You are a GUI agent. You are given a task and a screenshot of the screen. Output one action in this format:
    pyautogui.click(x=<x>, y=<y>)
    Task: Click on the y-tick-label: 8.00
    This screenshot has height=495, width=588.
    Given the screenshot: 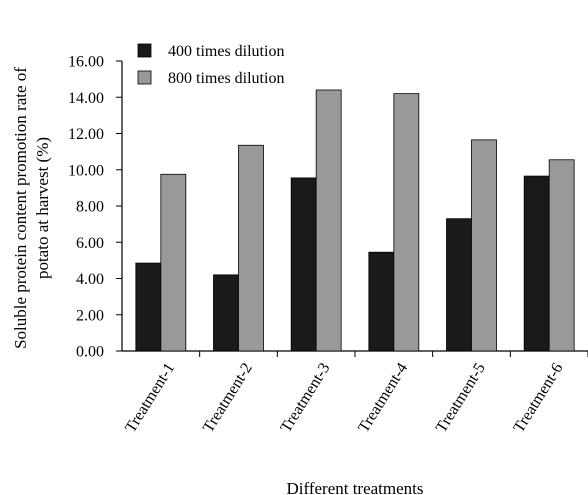 What is the action you would take?
    pyautogui.click(x=90, y=207)
    